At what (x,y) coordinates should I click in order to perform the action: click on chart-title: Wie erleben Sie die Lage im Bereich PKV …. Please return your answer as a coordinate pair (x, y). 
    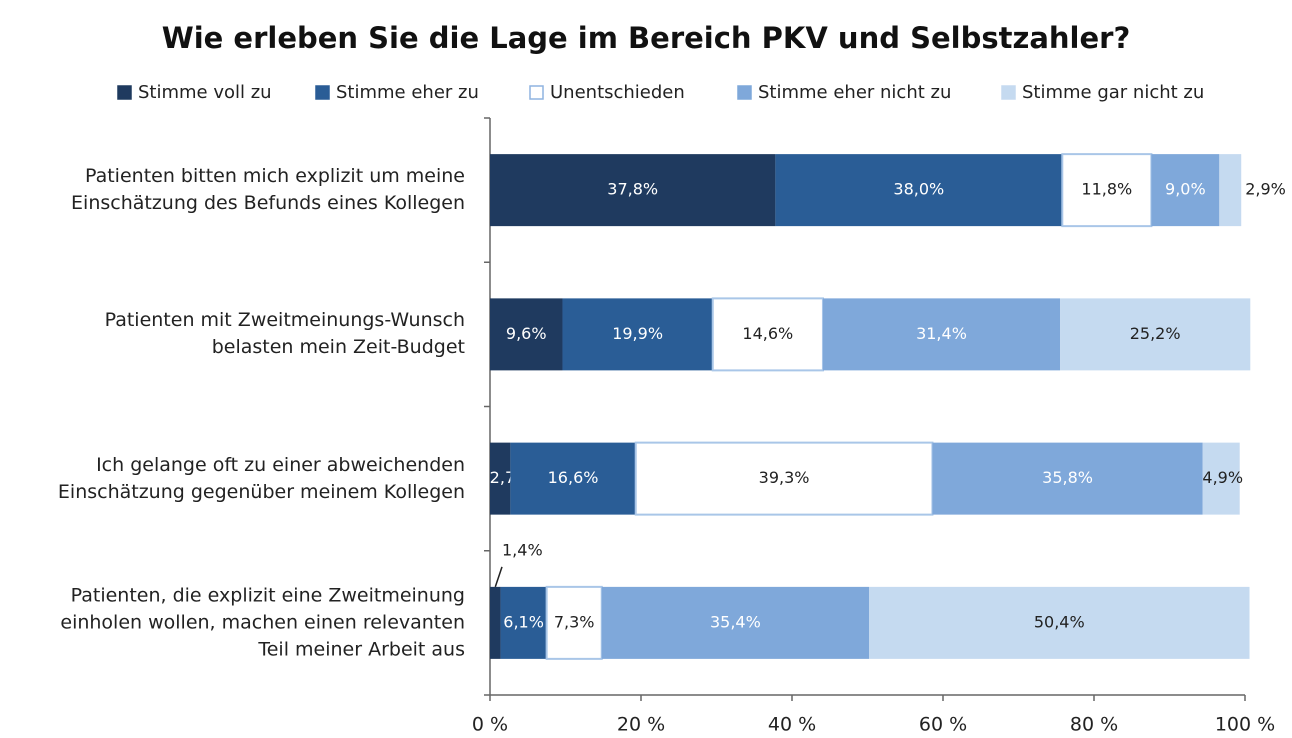
    Looking at the image, I should click on (646, 38).